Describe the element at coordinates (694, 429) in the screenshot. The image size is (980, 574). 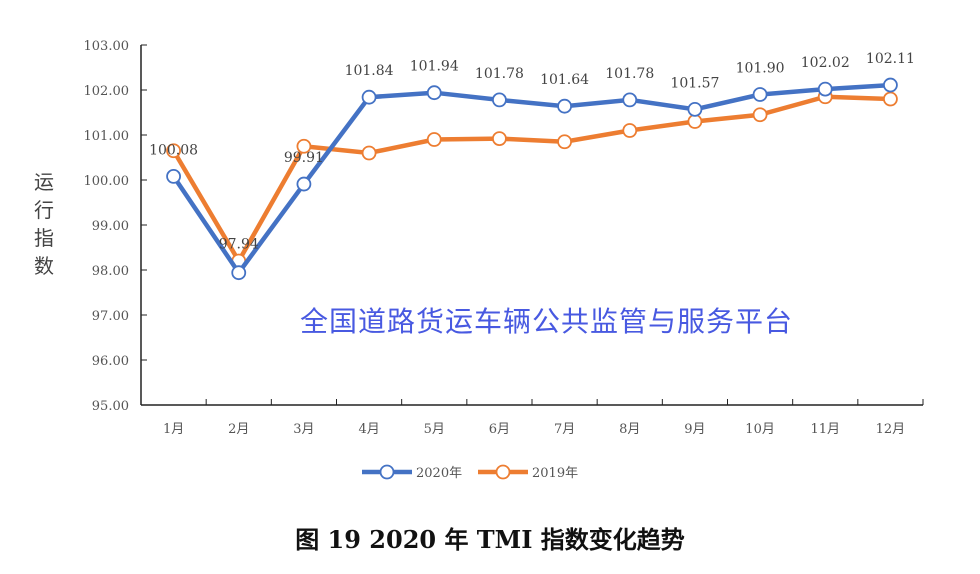
I see `x-tick-label: 9月` at that location.